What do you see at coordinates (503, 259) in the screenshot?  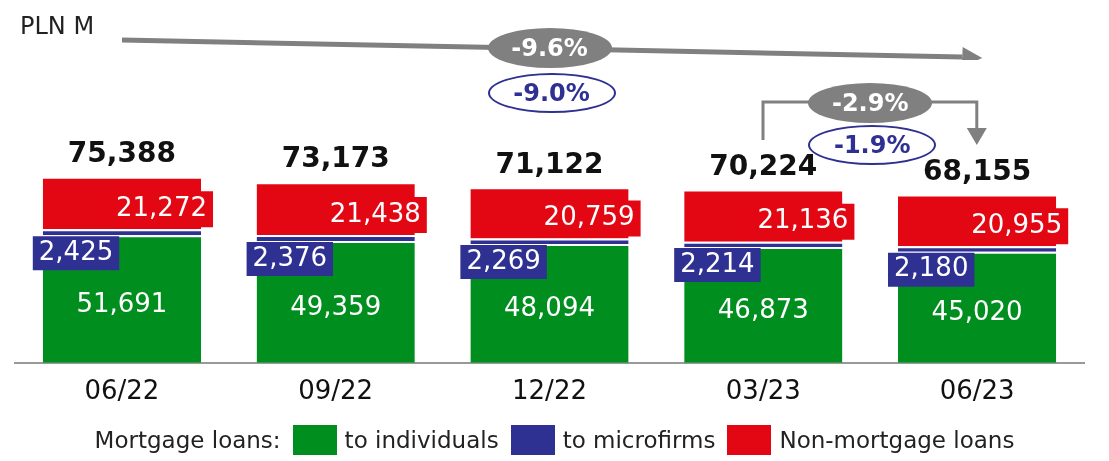 I see `data-label: 2,269` at bounding box center [503, 259].